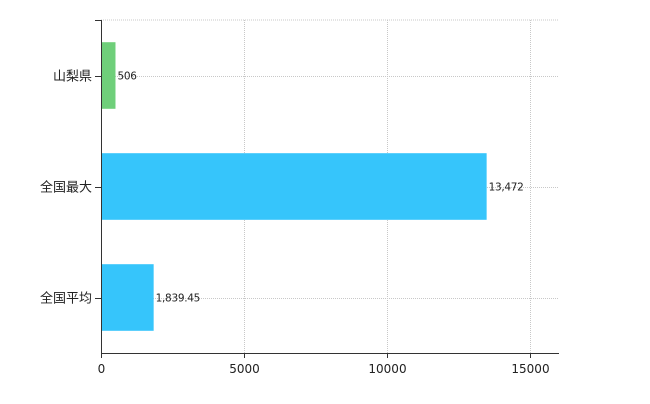  What do you see at coordinates (244, 369) in the screenshot?
I see `x-tick-label: 5000` at bounding box center [244, 369].